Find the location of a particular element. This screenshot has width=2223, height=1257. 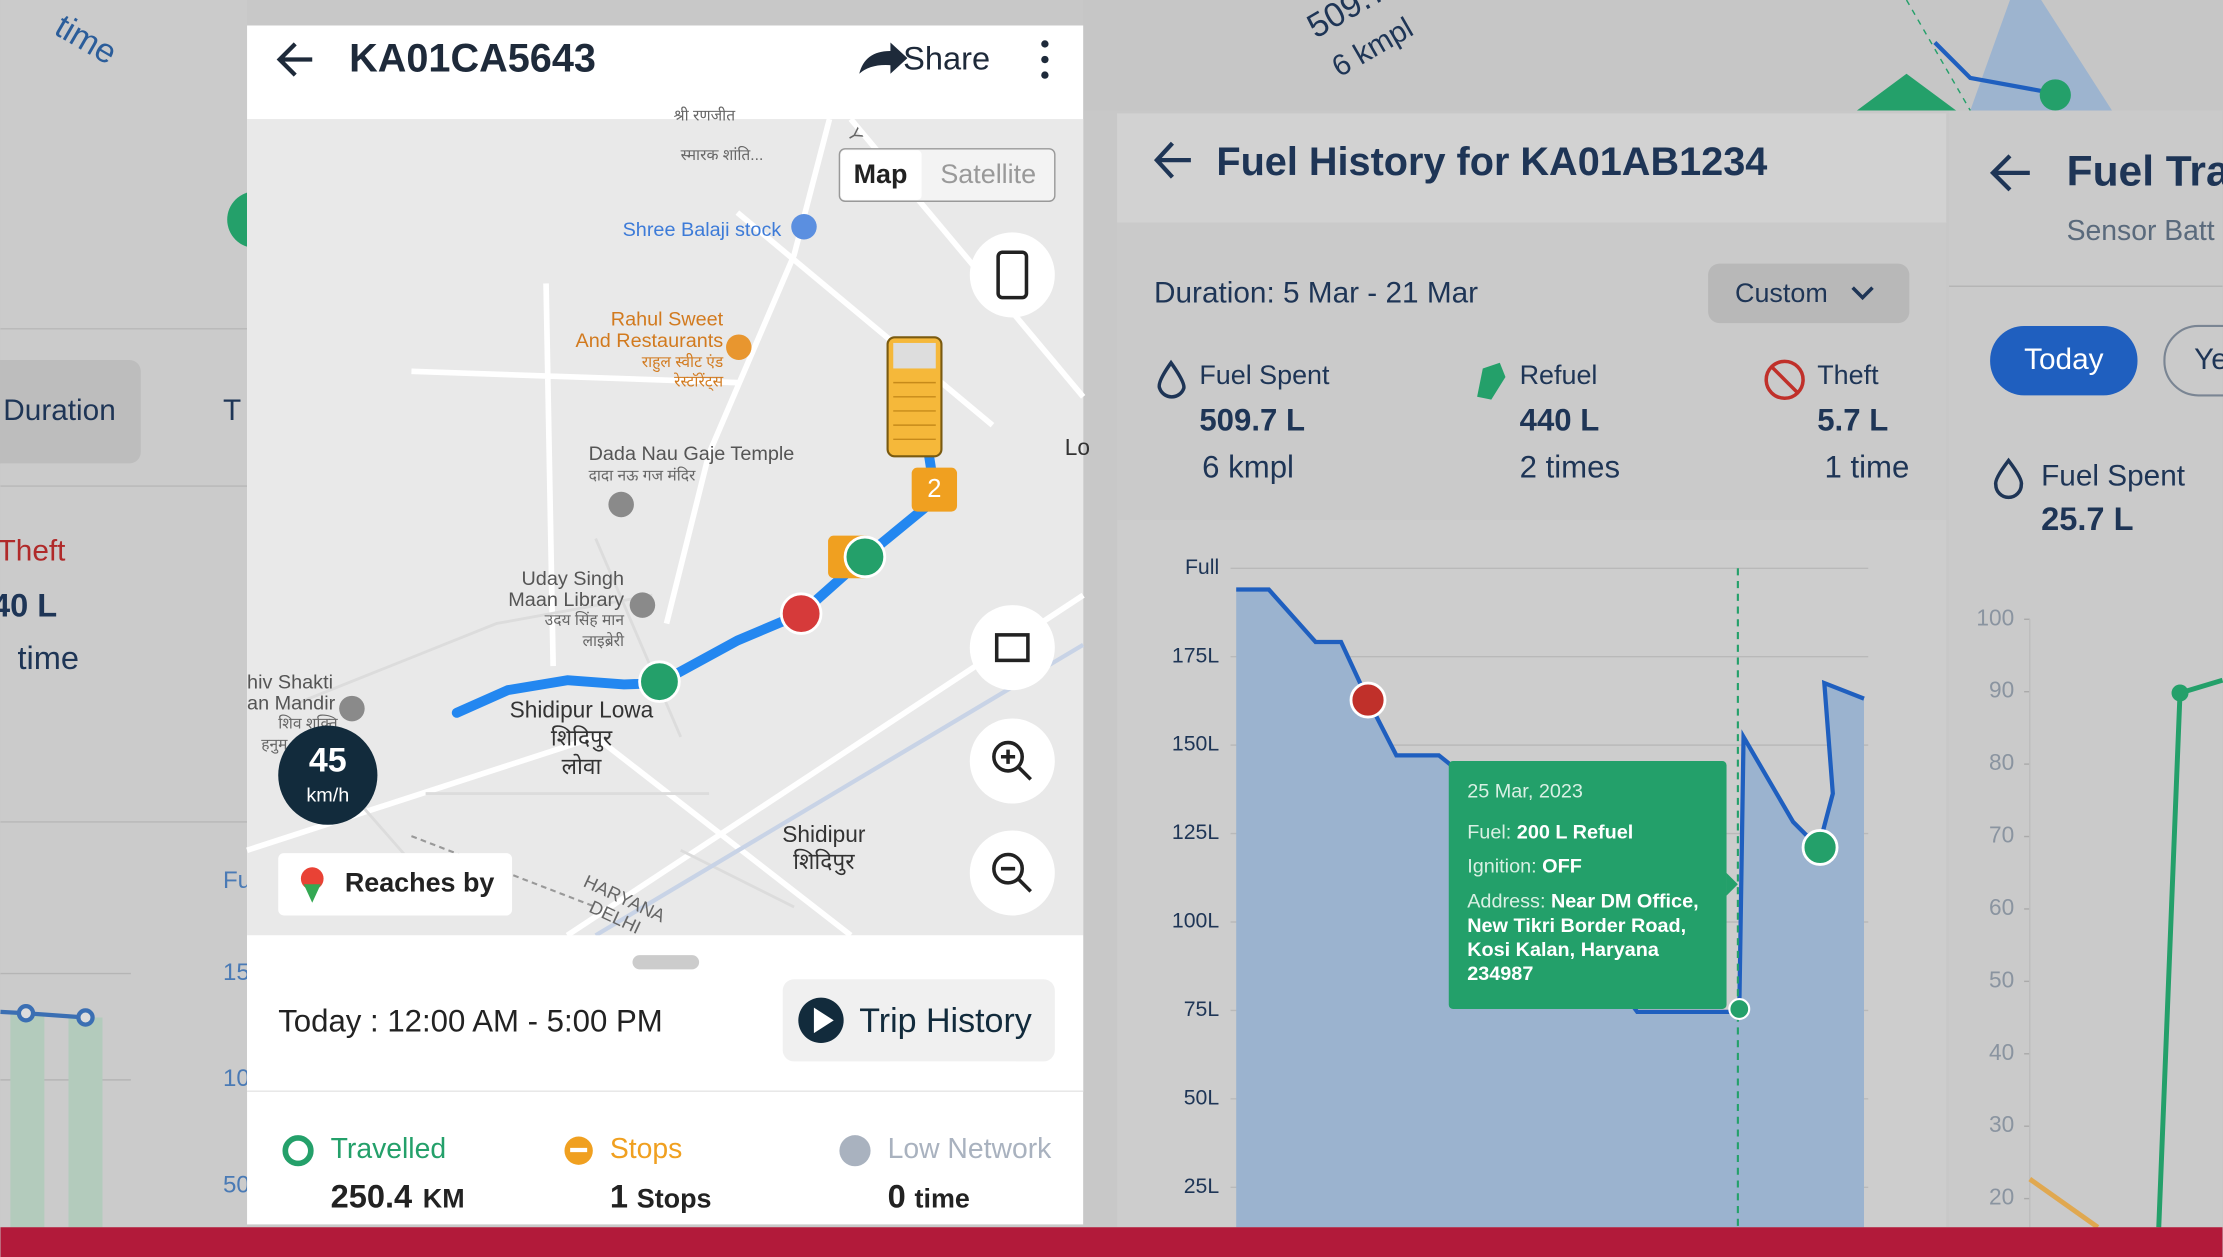

map-button: Map is located at coordinates (881, 174).